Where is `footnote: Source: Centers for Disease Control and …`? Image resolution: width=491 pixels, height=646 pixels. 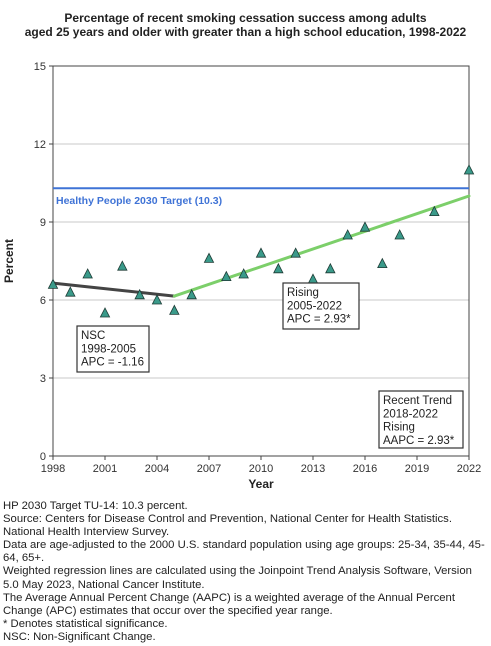 footnote: Source: Centers for Disease Control and … is located at coordinates (227, 526).